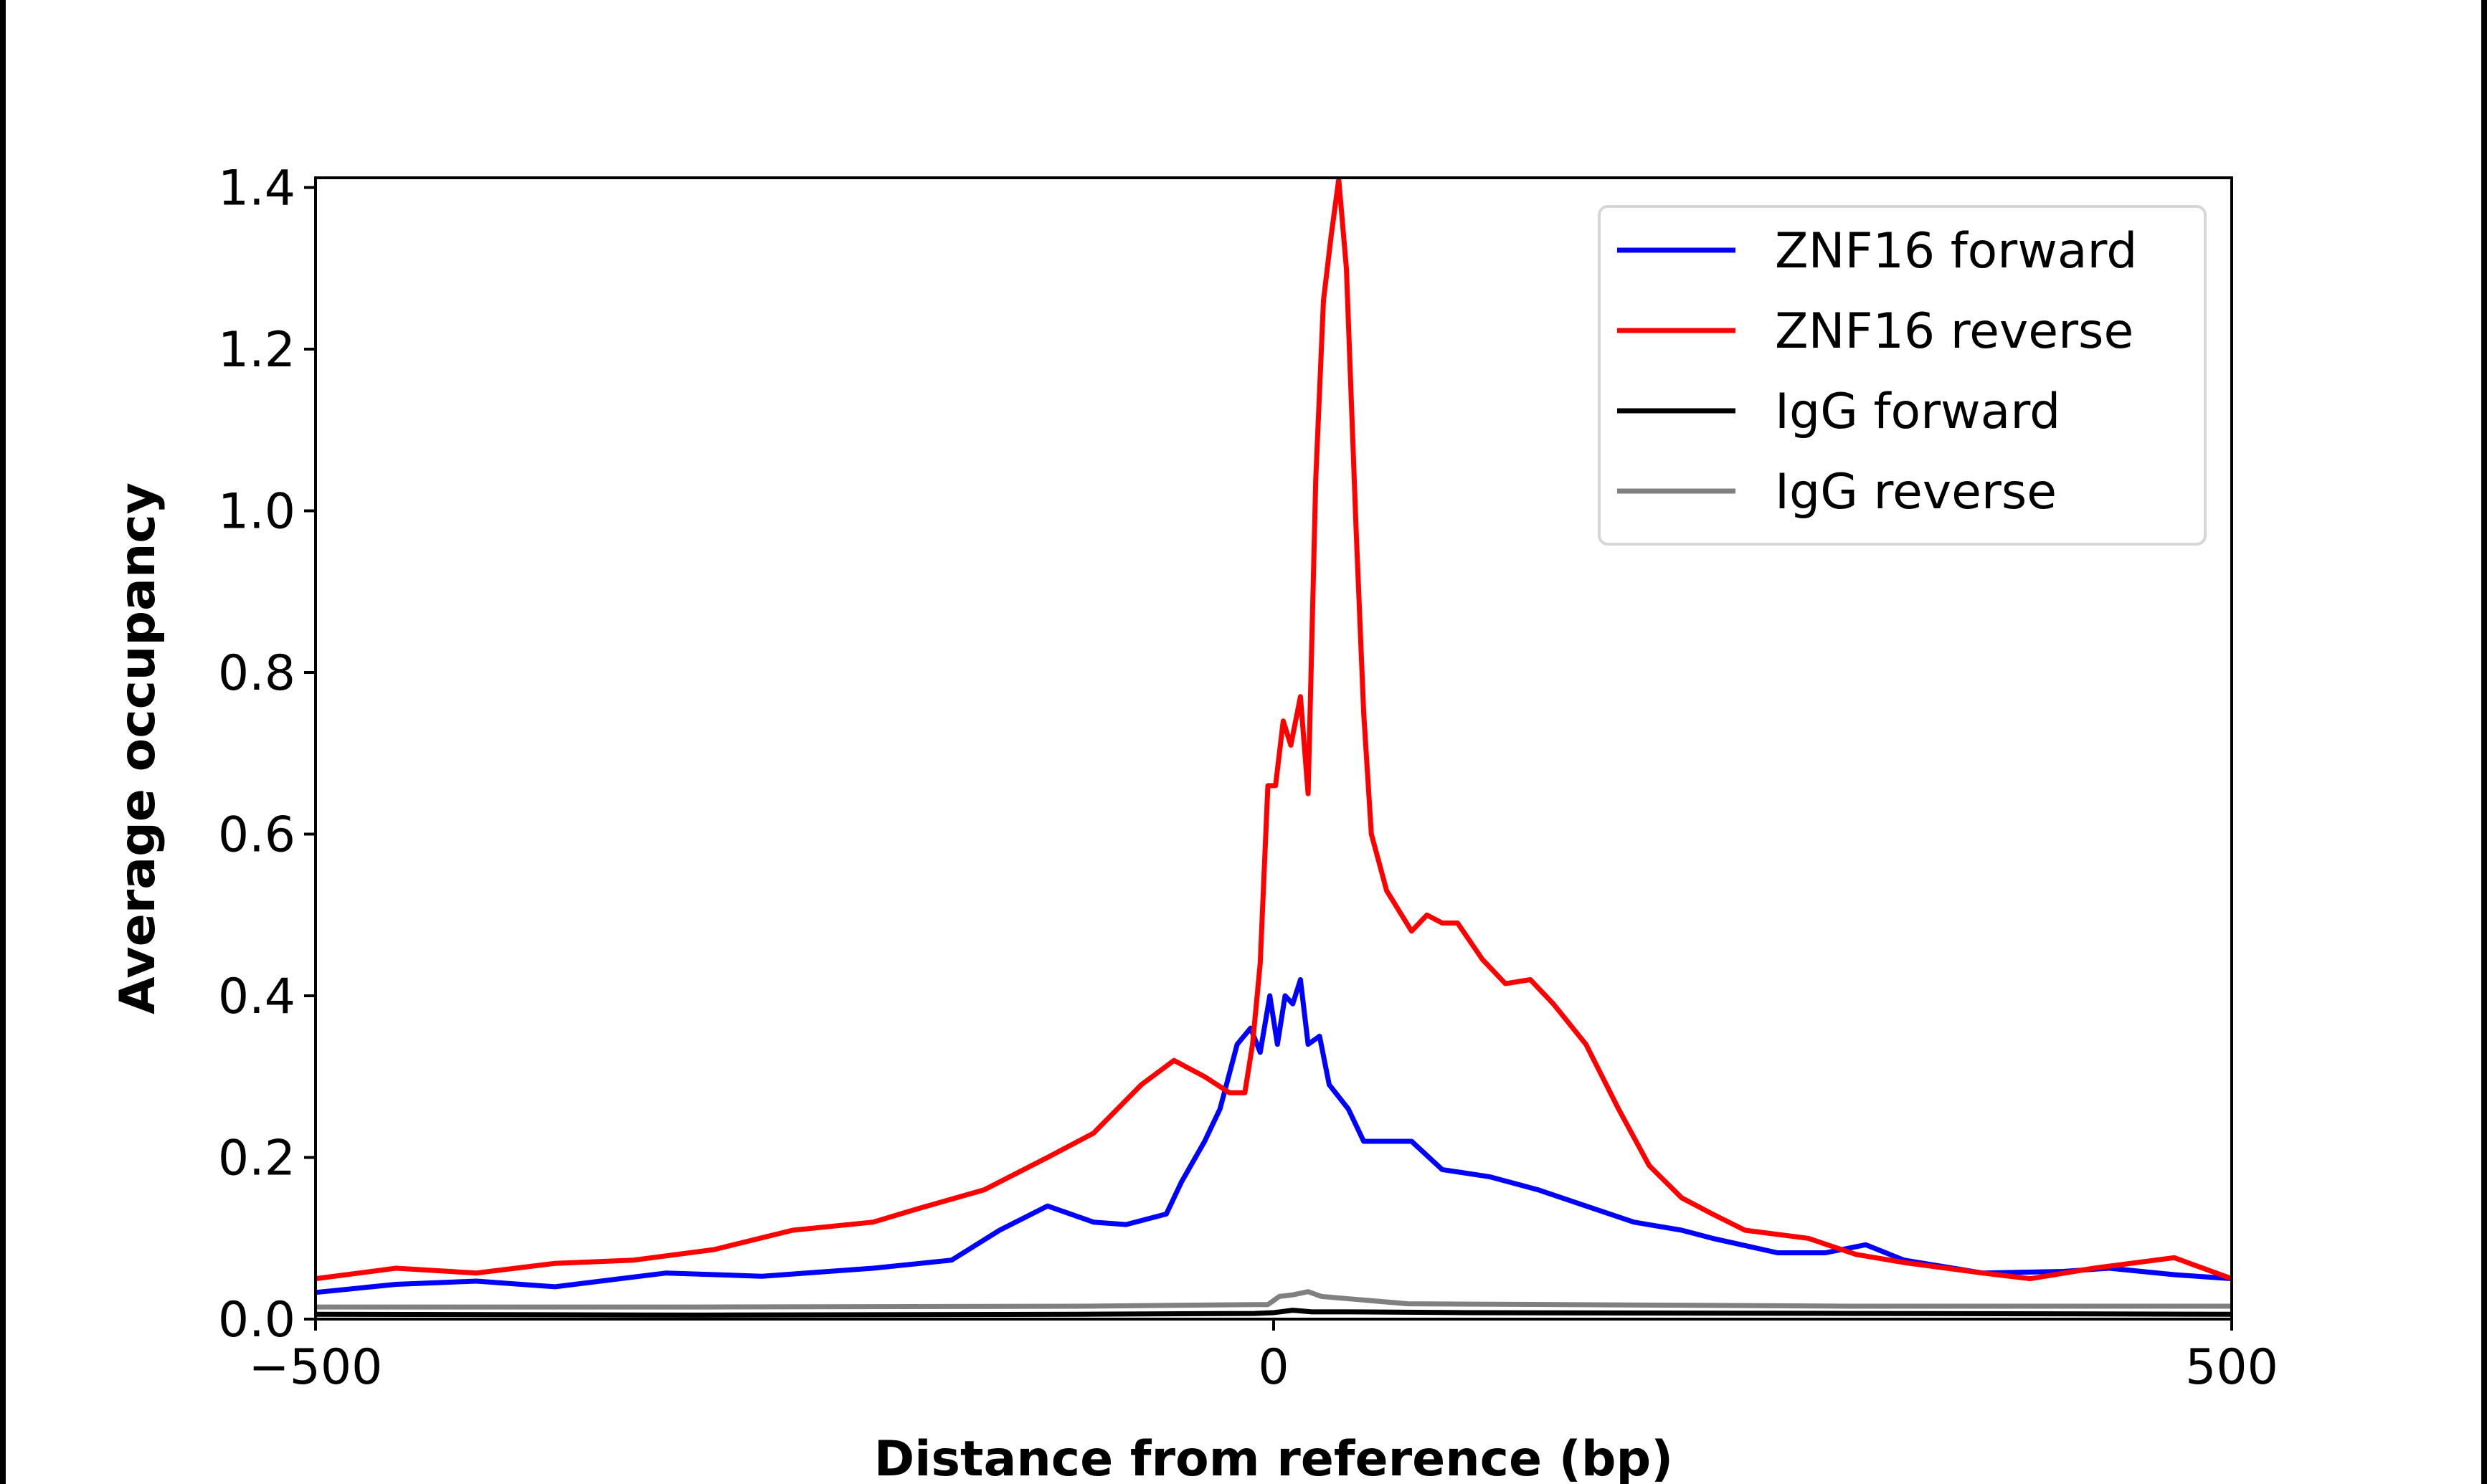 The image size is (2487, 1484). Describe the element at coordinates (257, 1159) in the screenshot. I see `y-tick-label: 0.2` at that location.